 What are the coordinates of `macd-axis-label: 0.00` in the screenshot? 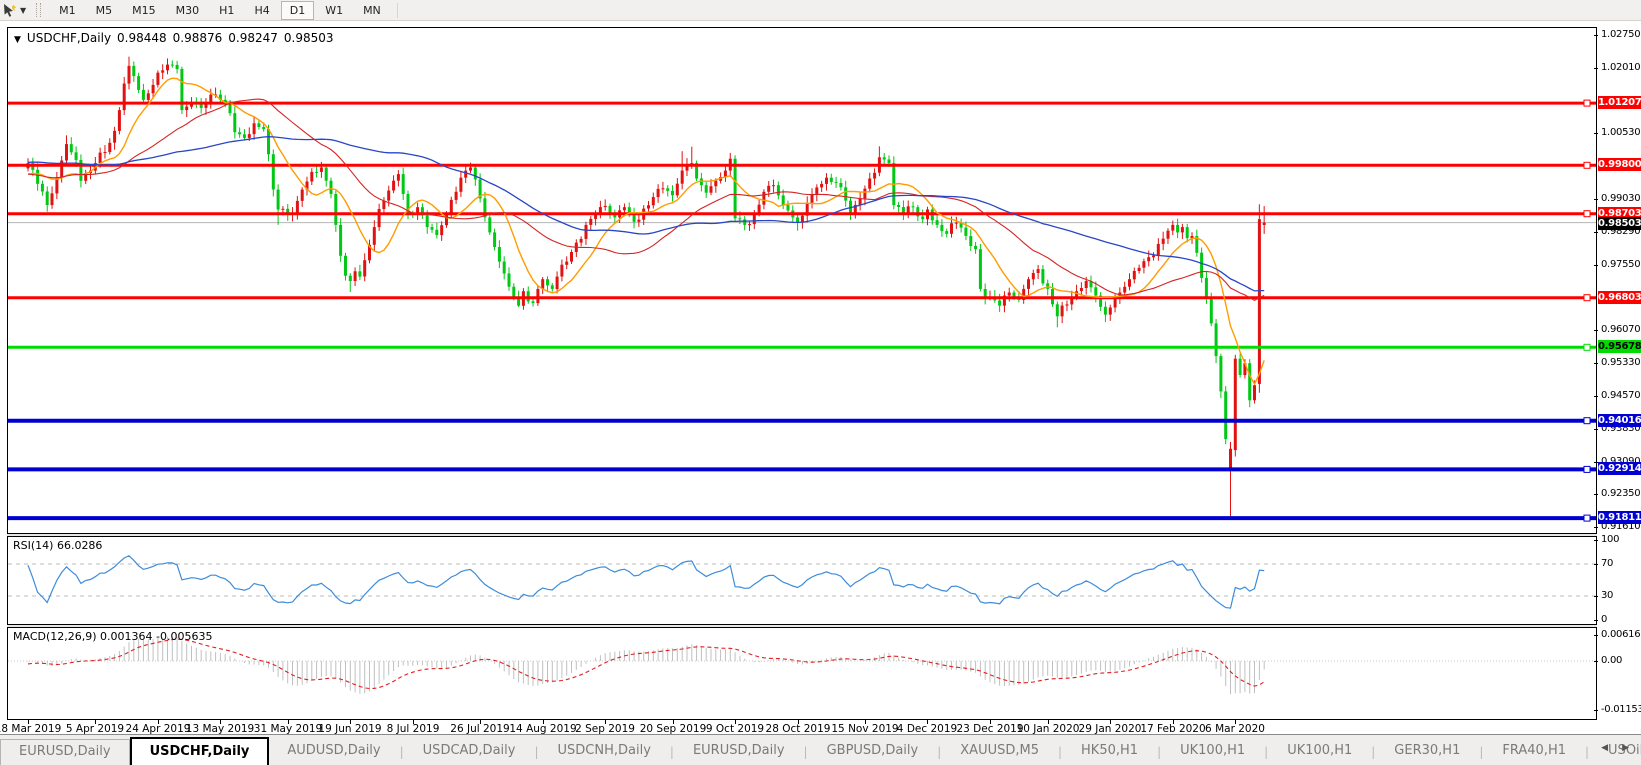 It's located at (1612, 660).